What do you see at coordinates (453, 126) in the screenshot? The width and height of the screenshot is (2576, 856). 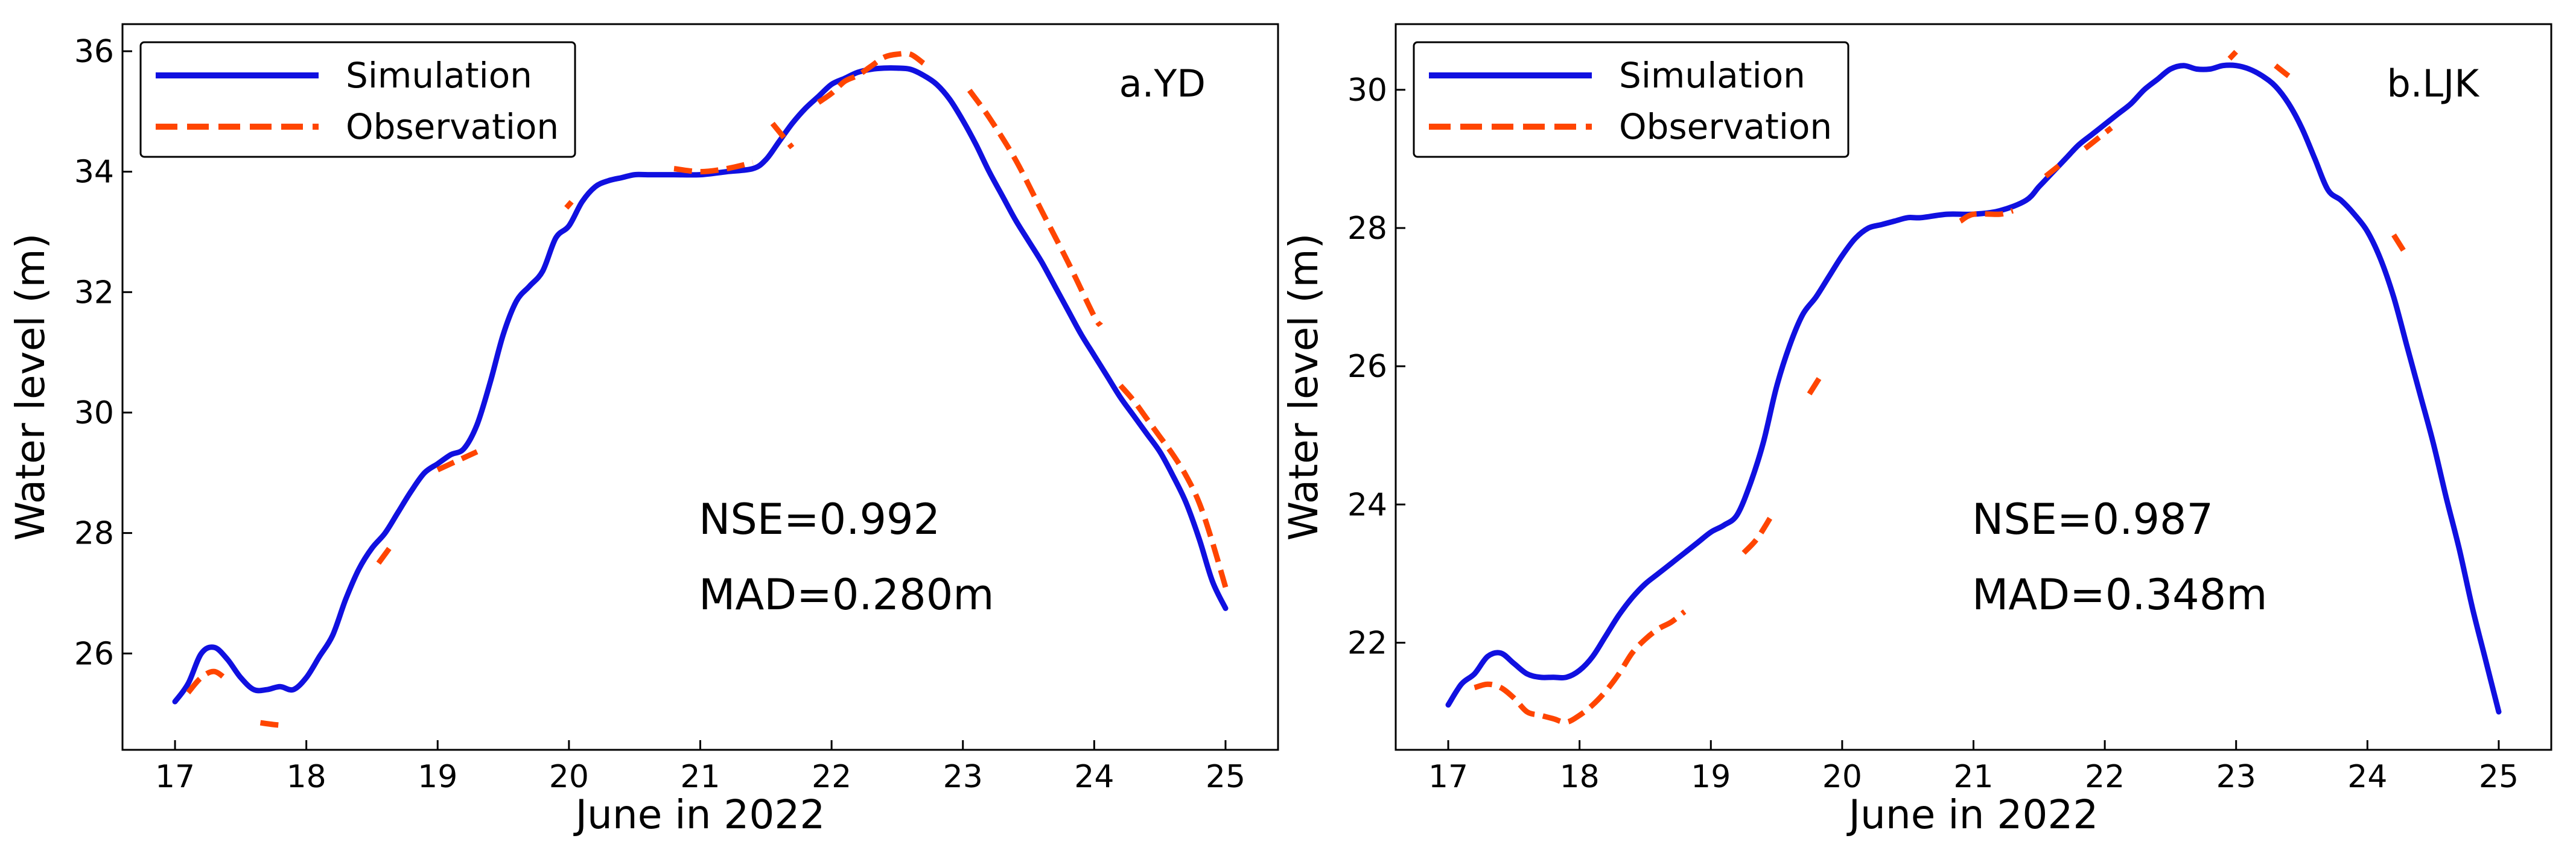 I see `panel-a-legend-observation-label: Observation` at bounding box center [453, 126].